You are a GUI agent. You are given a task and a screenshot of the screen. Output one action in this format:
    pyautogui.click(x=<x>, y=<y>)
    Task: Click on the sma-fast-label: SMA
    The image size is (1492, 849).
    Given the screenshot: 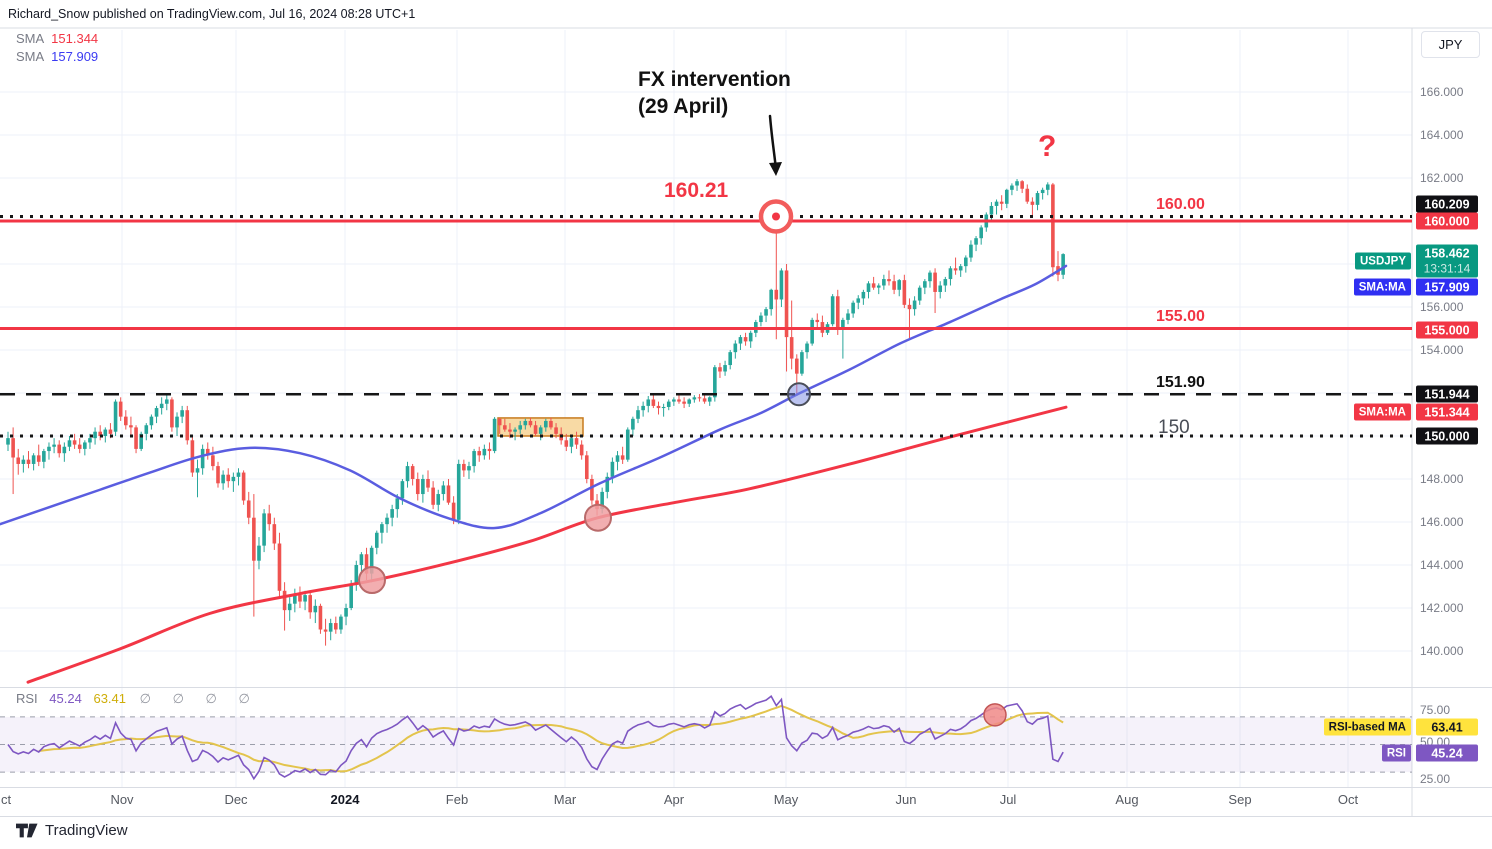 What is the action you would take?
    pyautogui.click(x=30, y=56)
    